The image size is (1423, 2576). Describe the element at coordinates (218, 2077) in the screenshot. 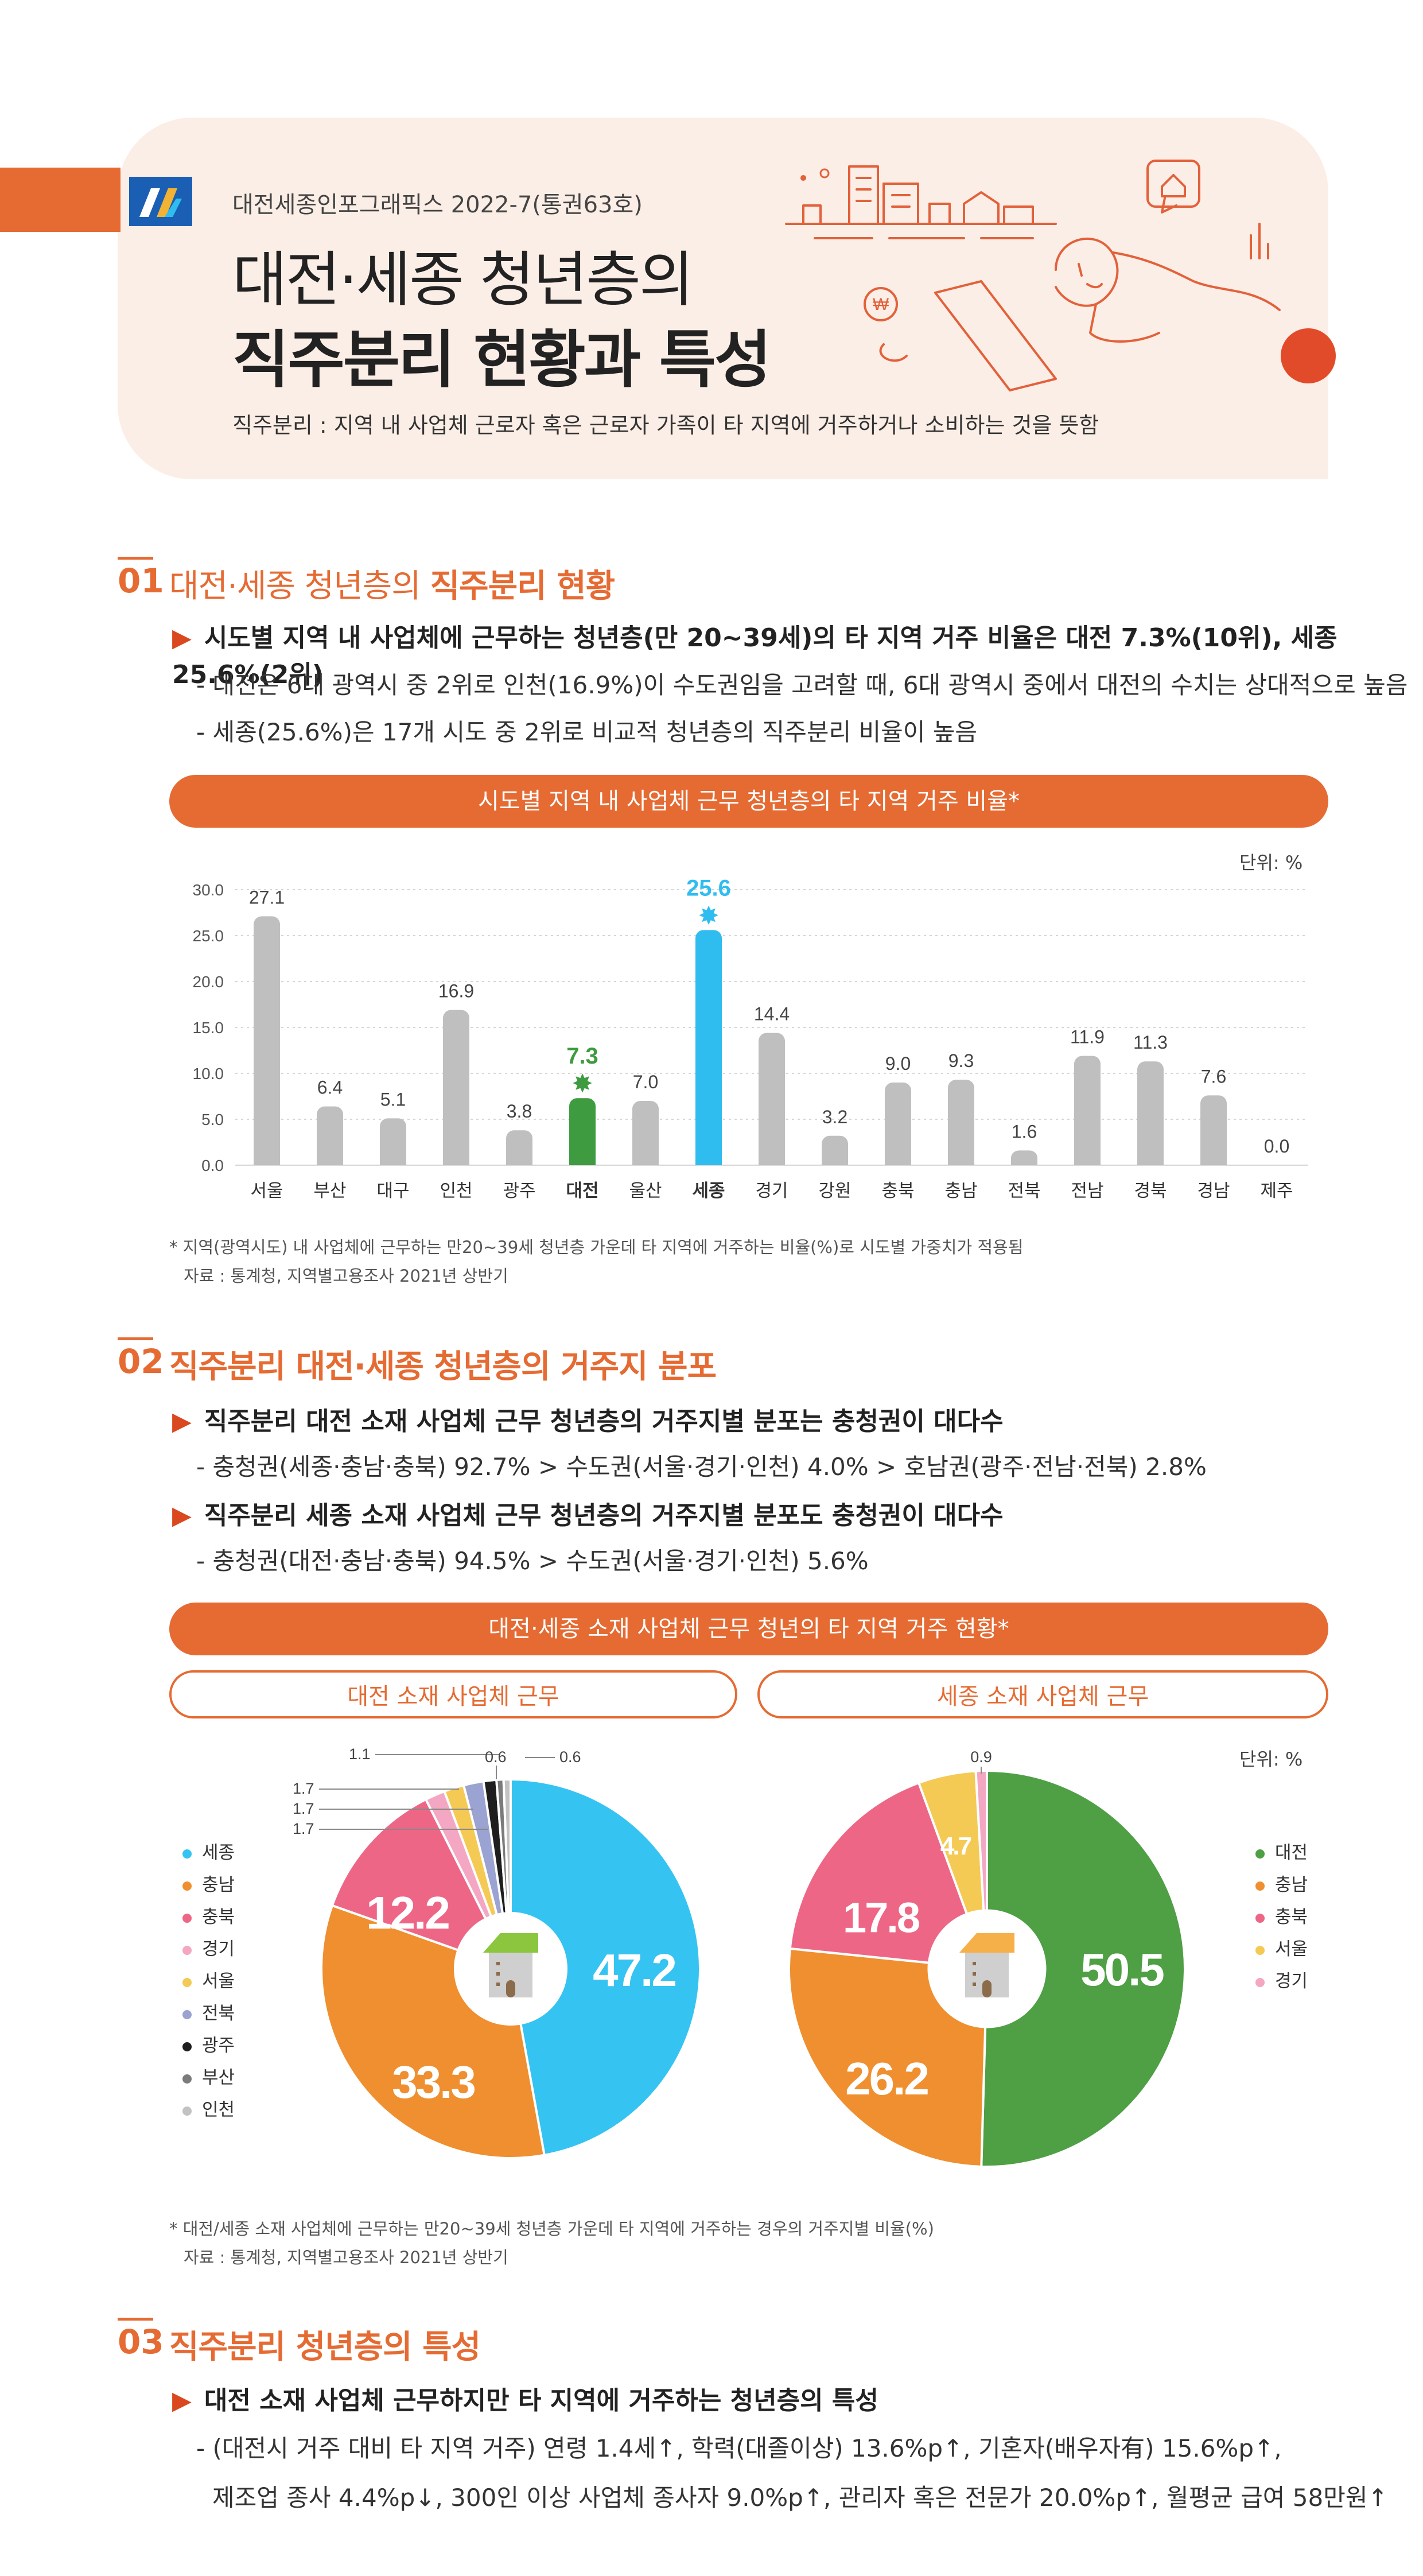

I see `legend-label: 부산` at that location.